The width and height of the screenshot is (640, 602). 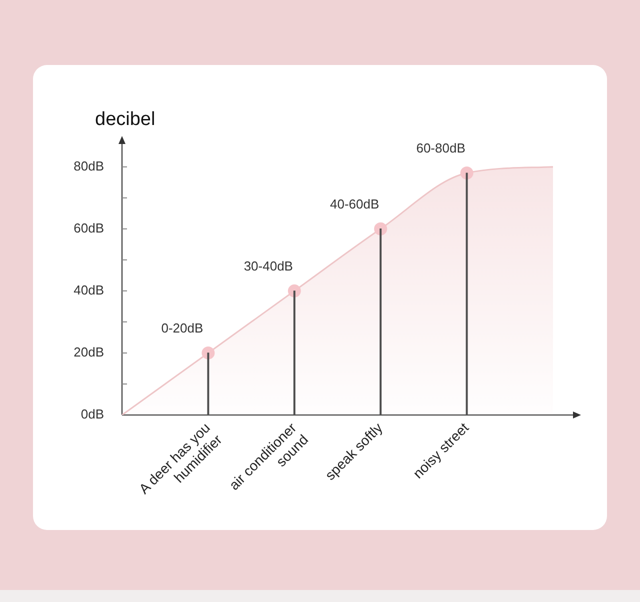 What do you see at coordinates (125, 119) in the screenshot?
I see `y-axis-title: decibel` at bounding box center [125, 119].